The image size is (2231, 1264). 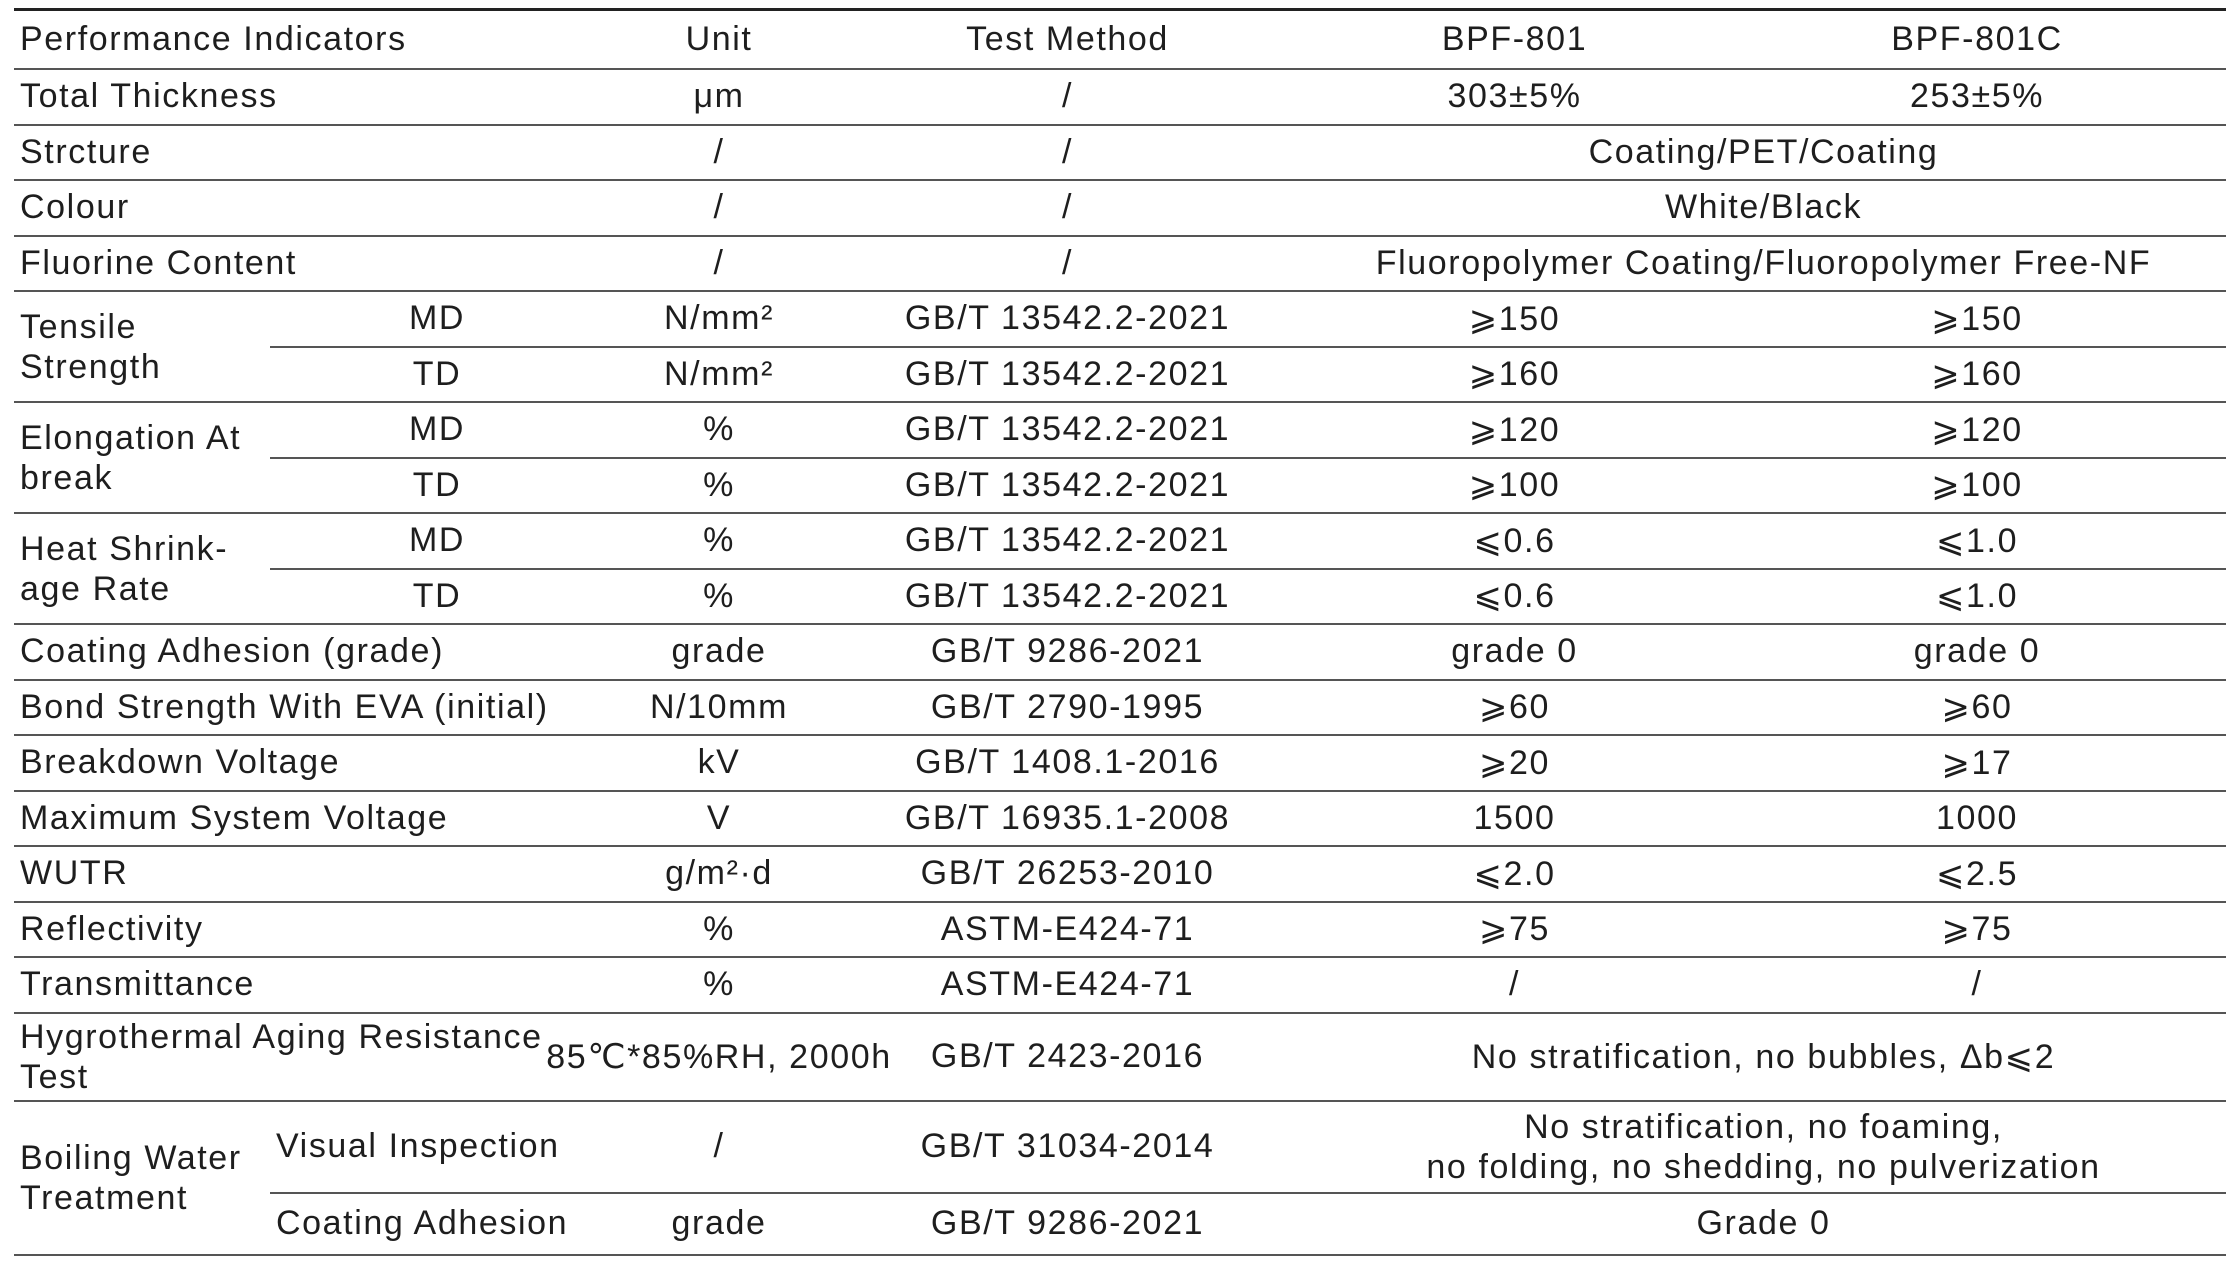 What do you see at coordinates (309, 929) in the screenshot?
I see `cell: Reflectivity` at bounding box center [309, 929].